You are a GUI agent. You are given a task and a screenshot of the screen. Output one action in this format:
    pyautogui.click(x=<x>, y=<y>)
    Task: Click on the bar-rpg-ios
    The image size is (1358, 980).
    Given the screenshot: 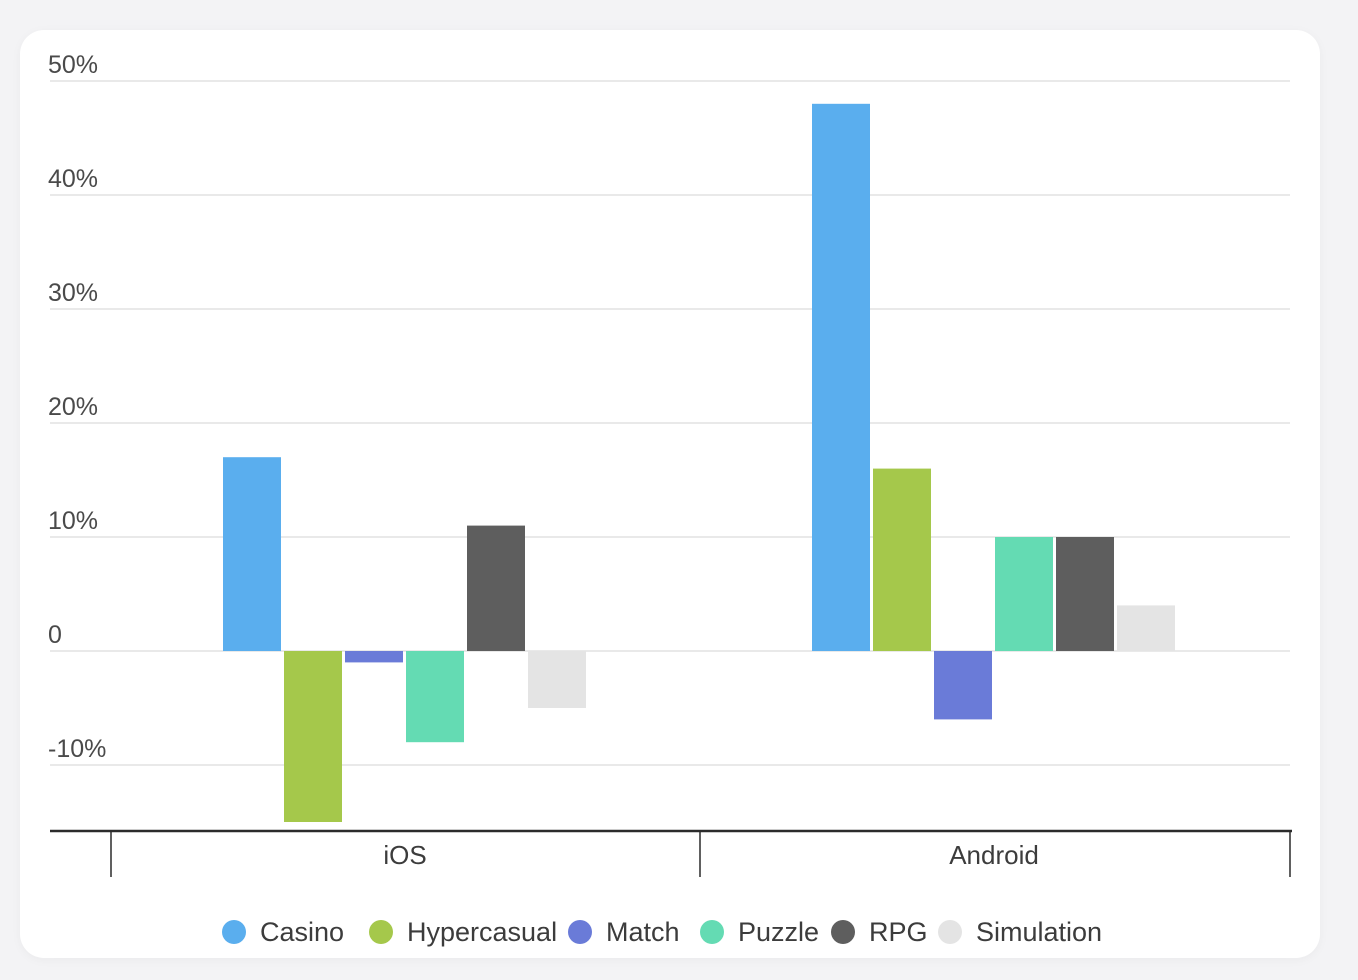 What is the action you would take?
    pyautogui.click(x=496, y=588)
    